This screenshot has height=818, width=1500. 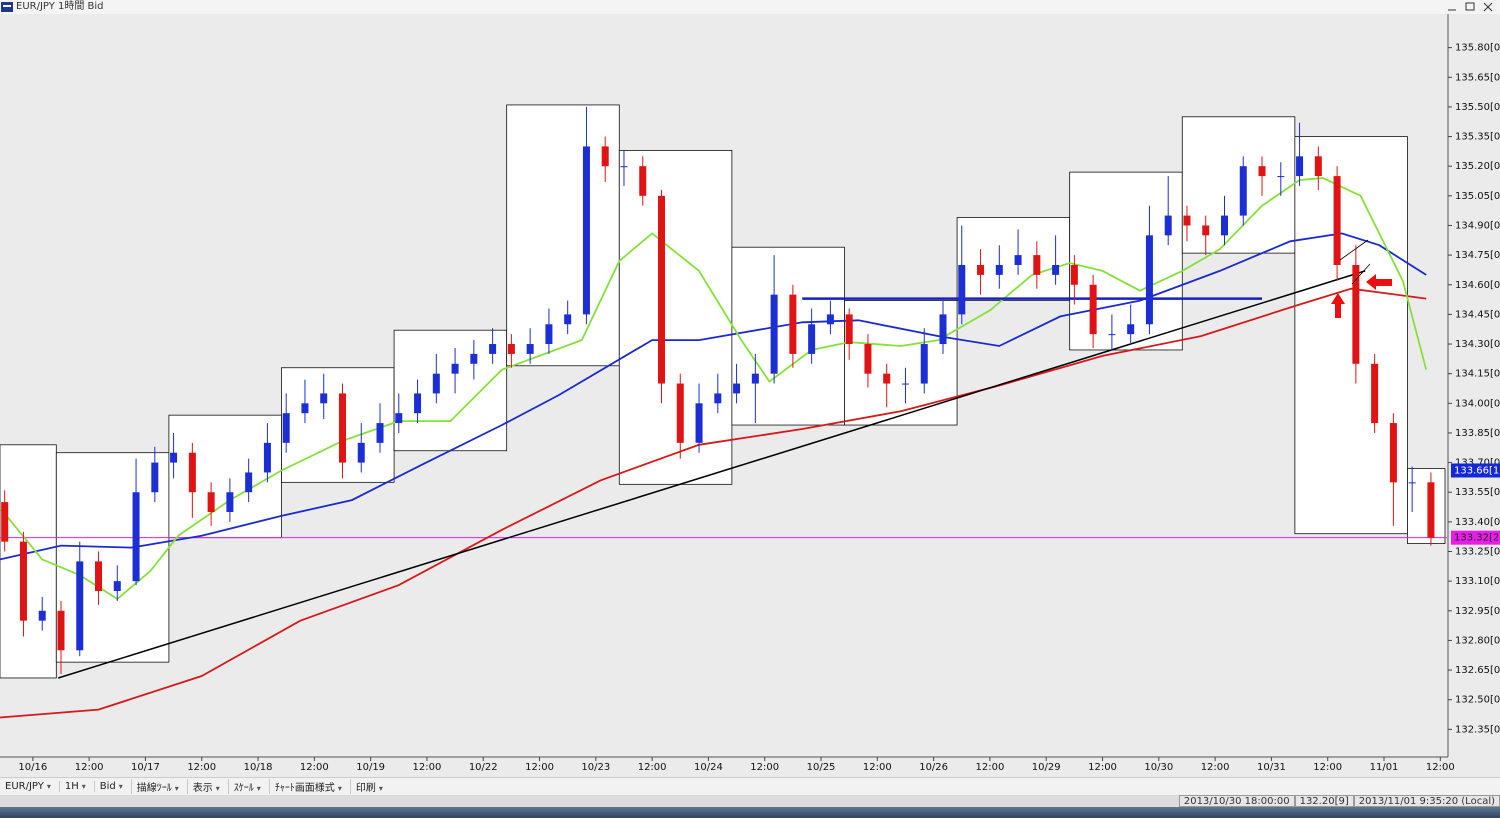 What do you see at coordinates (1477, 255) in the screenshot?
I see `y-tick-label: 134.75[0]` at bounding box center [1477, 255].